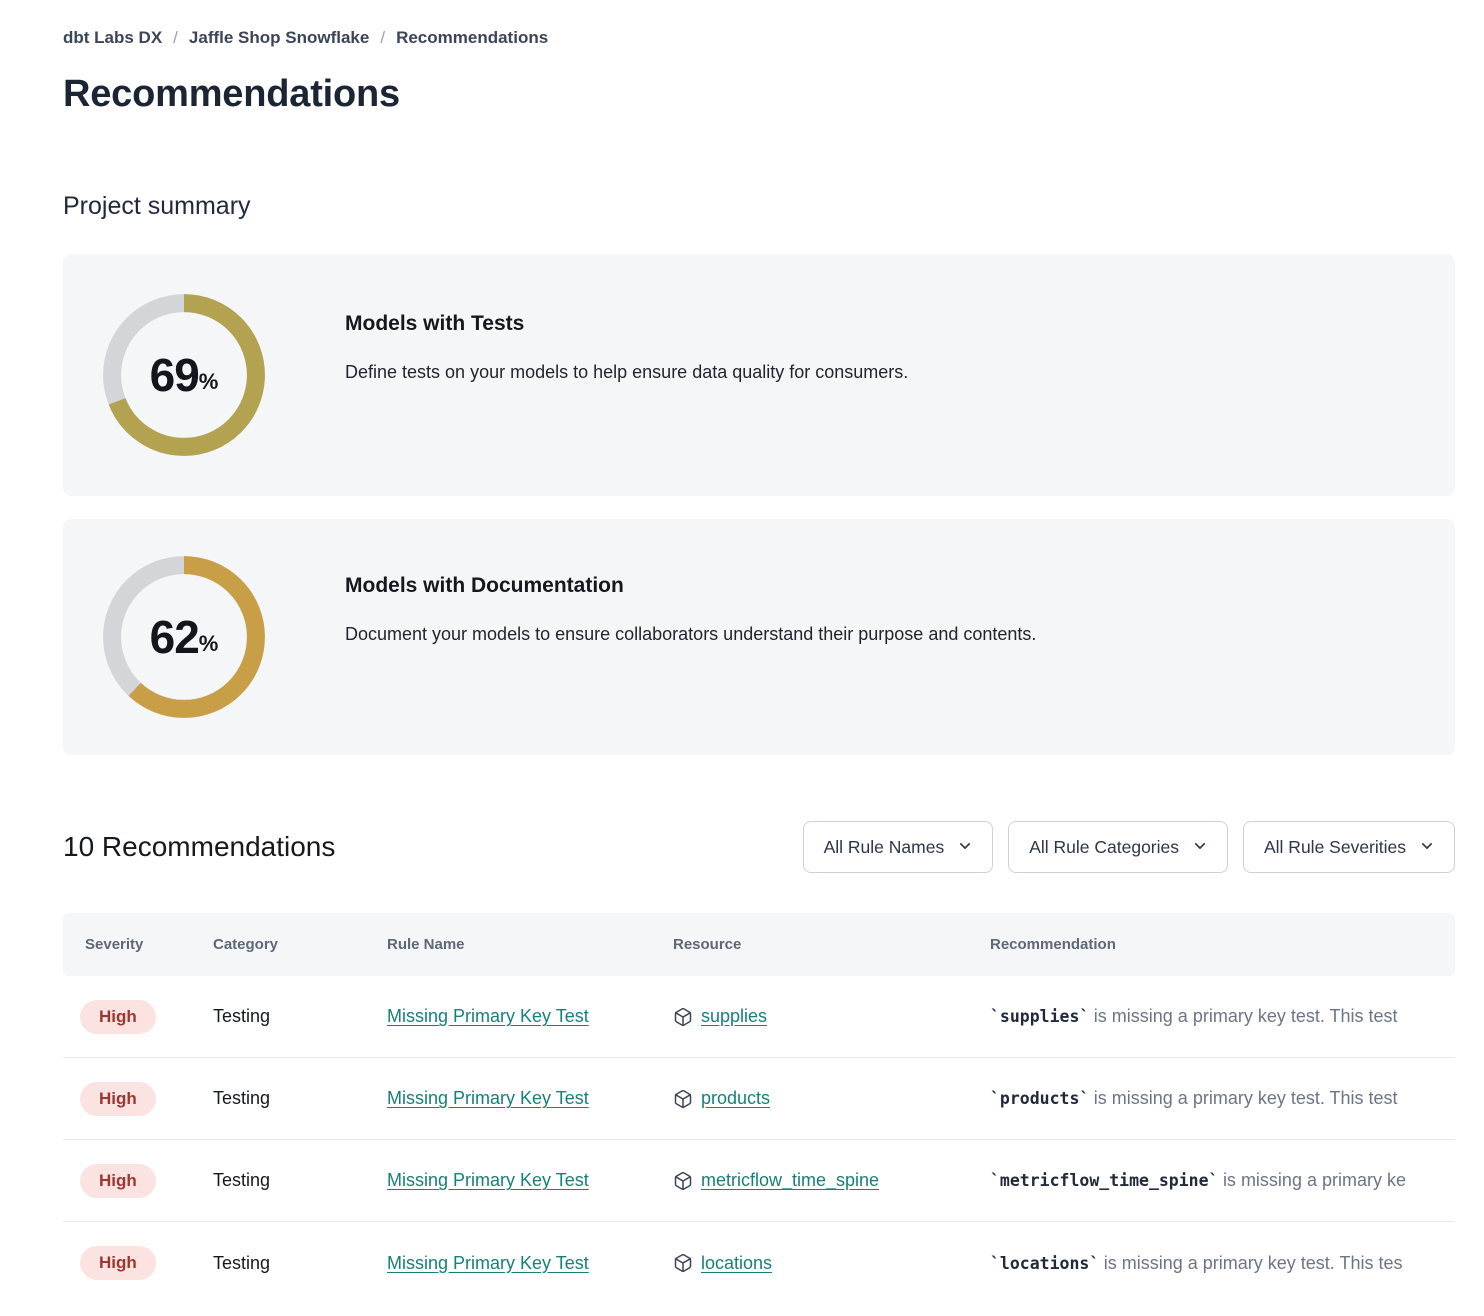  Describe the element at coordinates (790, 1180) in the screenshot. I see `resource-link: metricflow_time_spine` at that location.